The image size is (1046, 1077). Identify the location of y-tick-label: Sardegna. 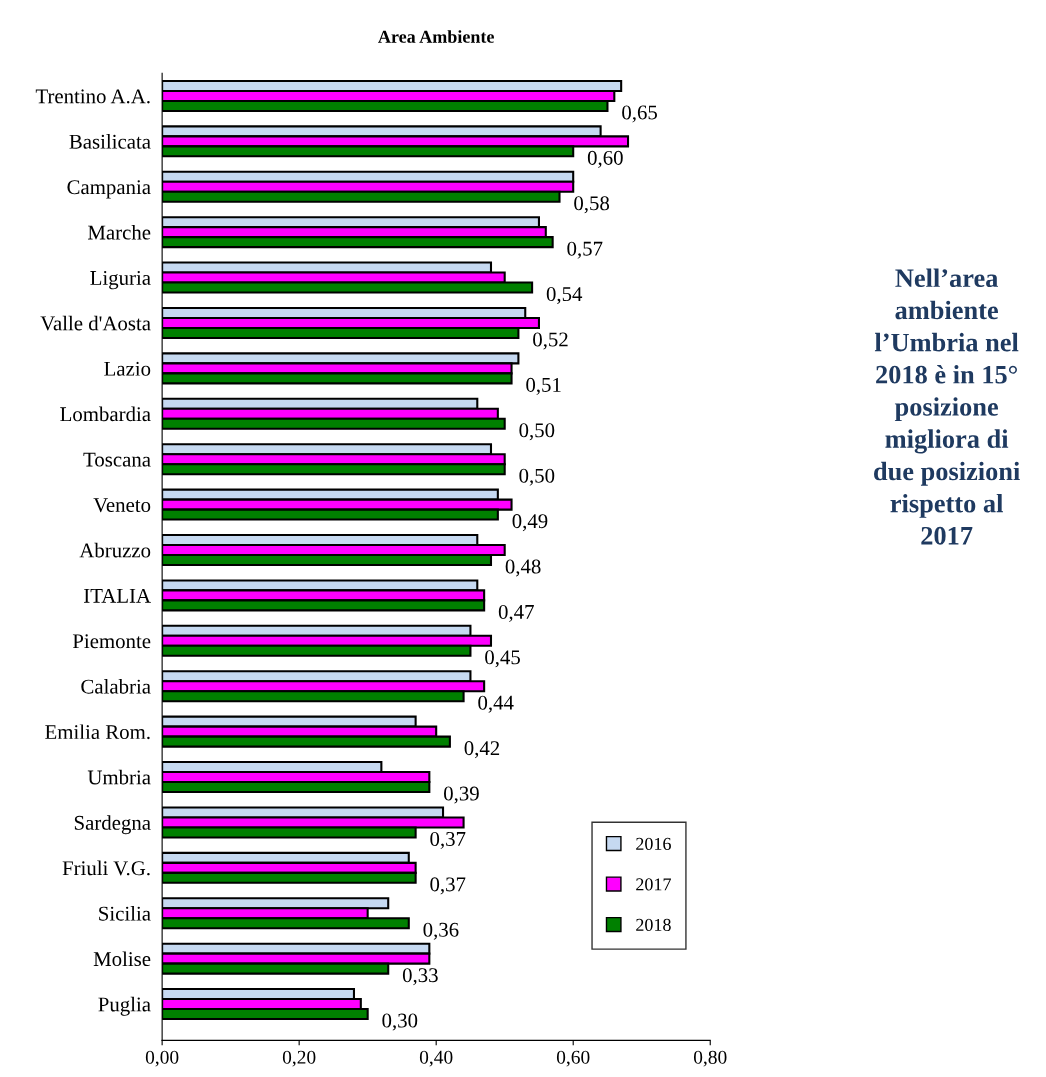
(112, 825).